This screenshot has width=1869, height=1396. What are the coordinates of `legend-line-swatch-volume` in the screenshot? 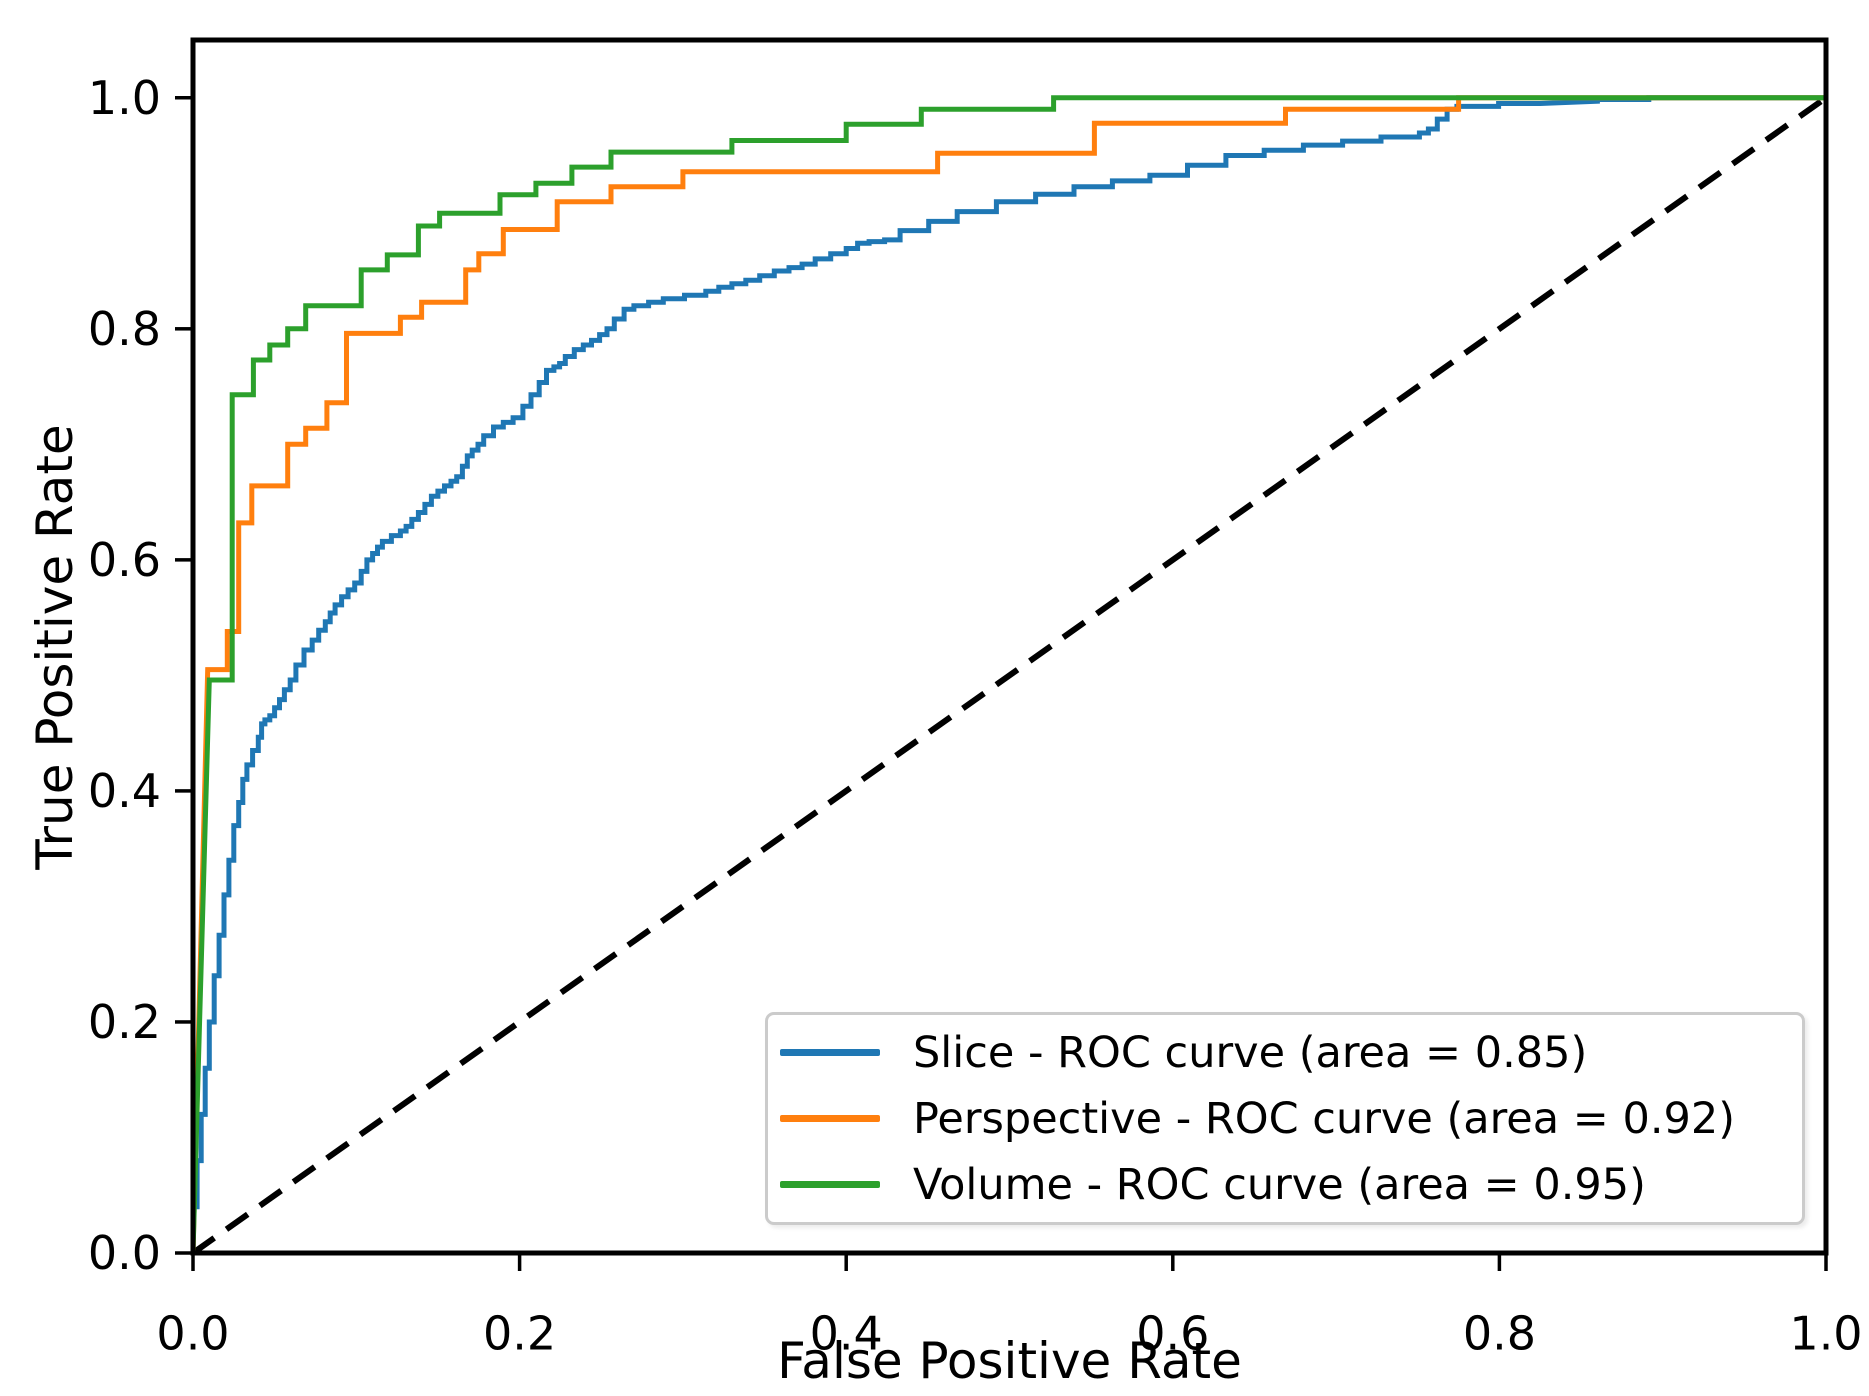 It's located at (830, 1184).